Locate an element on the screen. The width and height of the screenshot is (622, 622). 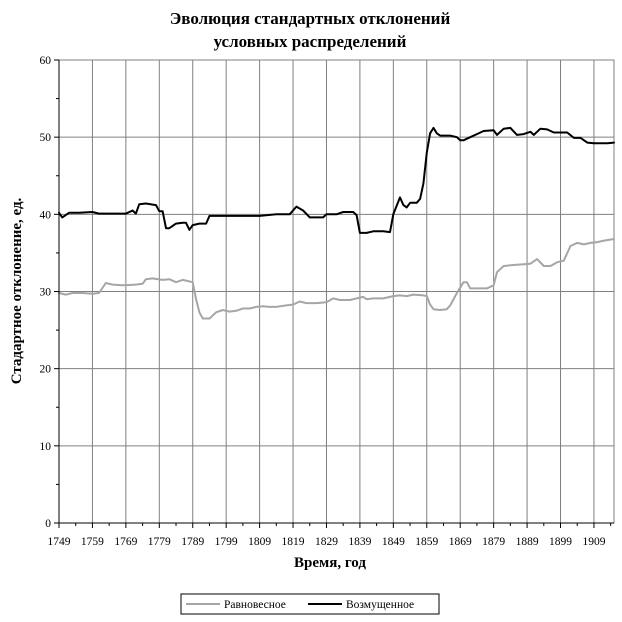
y-tick-label: 10 is located at coordinates (46, 447).